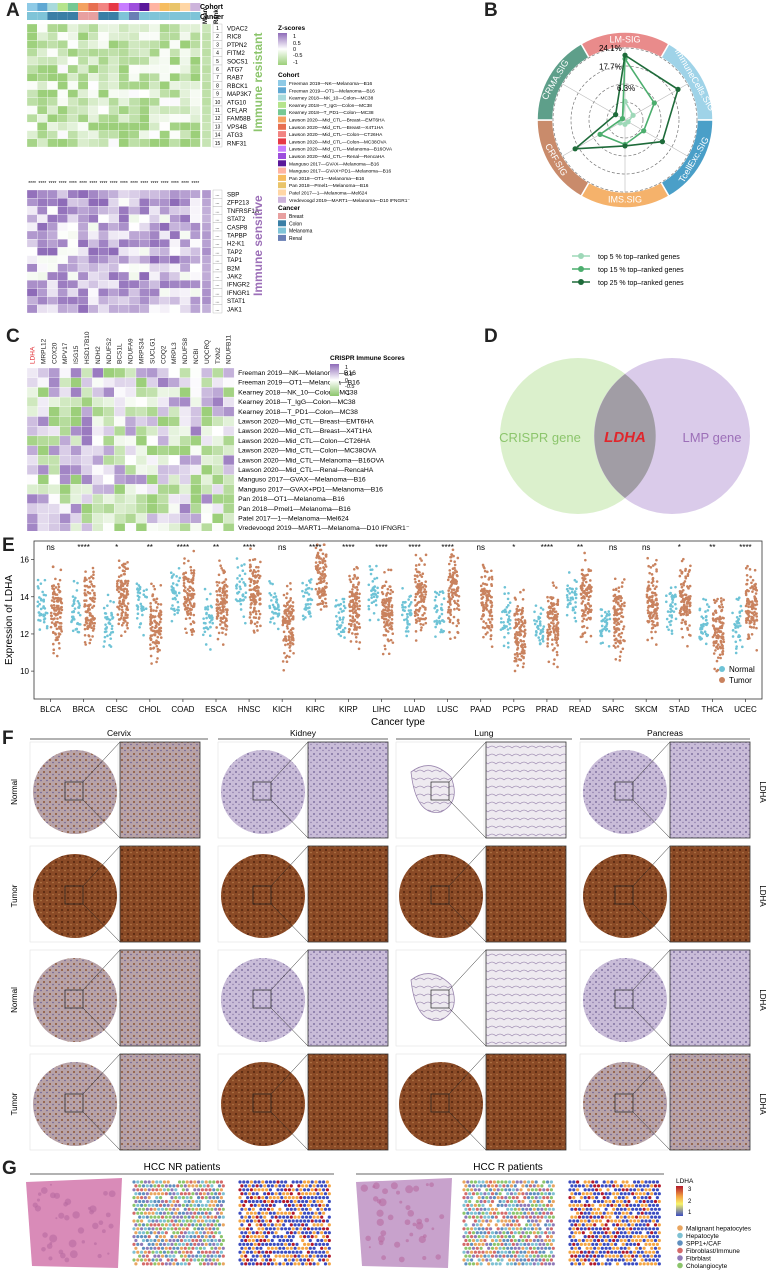 Image resolution: width=766 pixels, height=1270 pixels. I want to click on gene-column-label: SUCLG1, so click(152, 351).